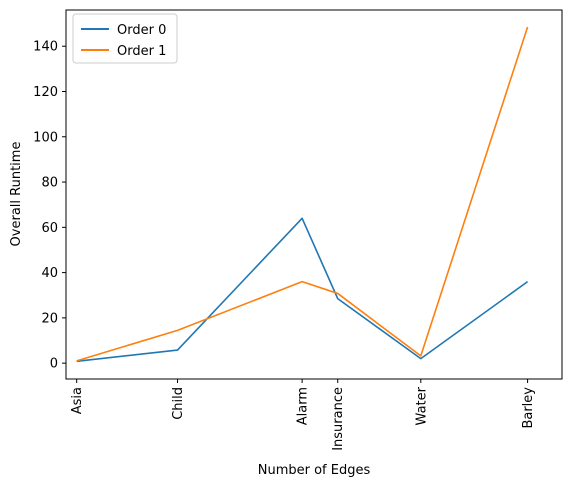  Describe the element at coordinates (49, 183) in the screenshot. I see `y-tick-label: 80` at that location.